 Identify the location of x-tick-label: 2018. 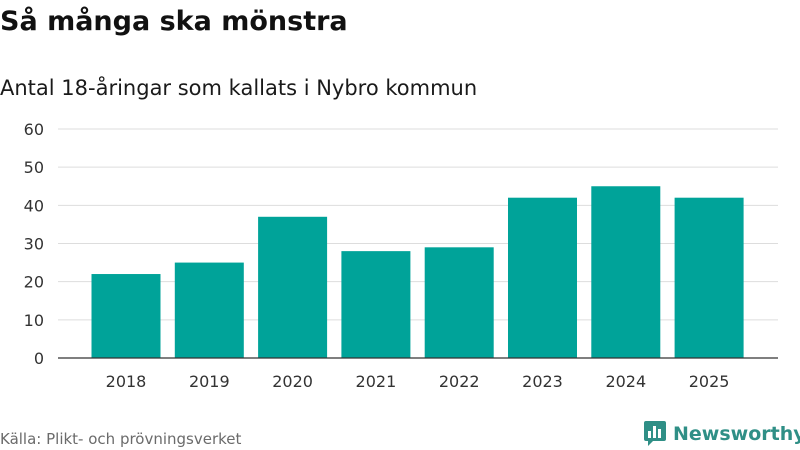
(126, 381).